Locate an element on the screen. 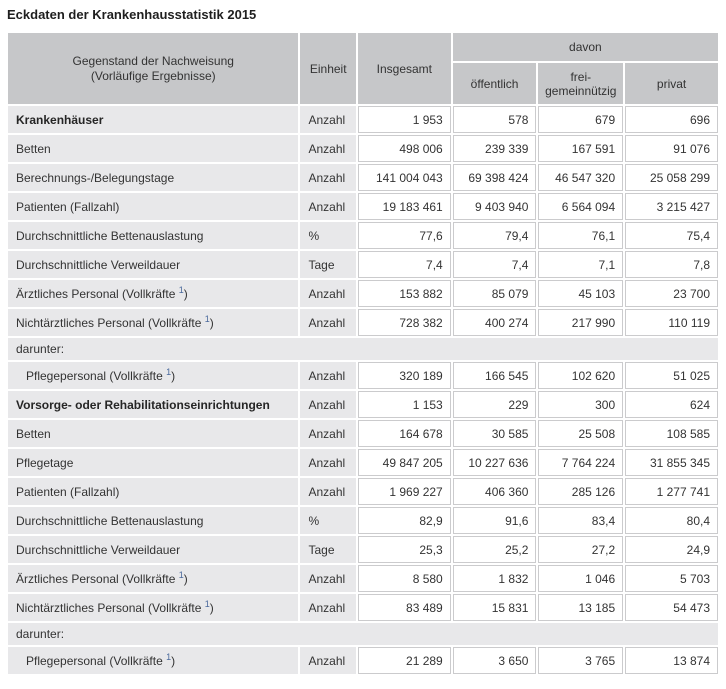  value-cell-public: 239 339 is located at coordinates (494, 148).